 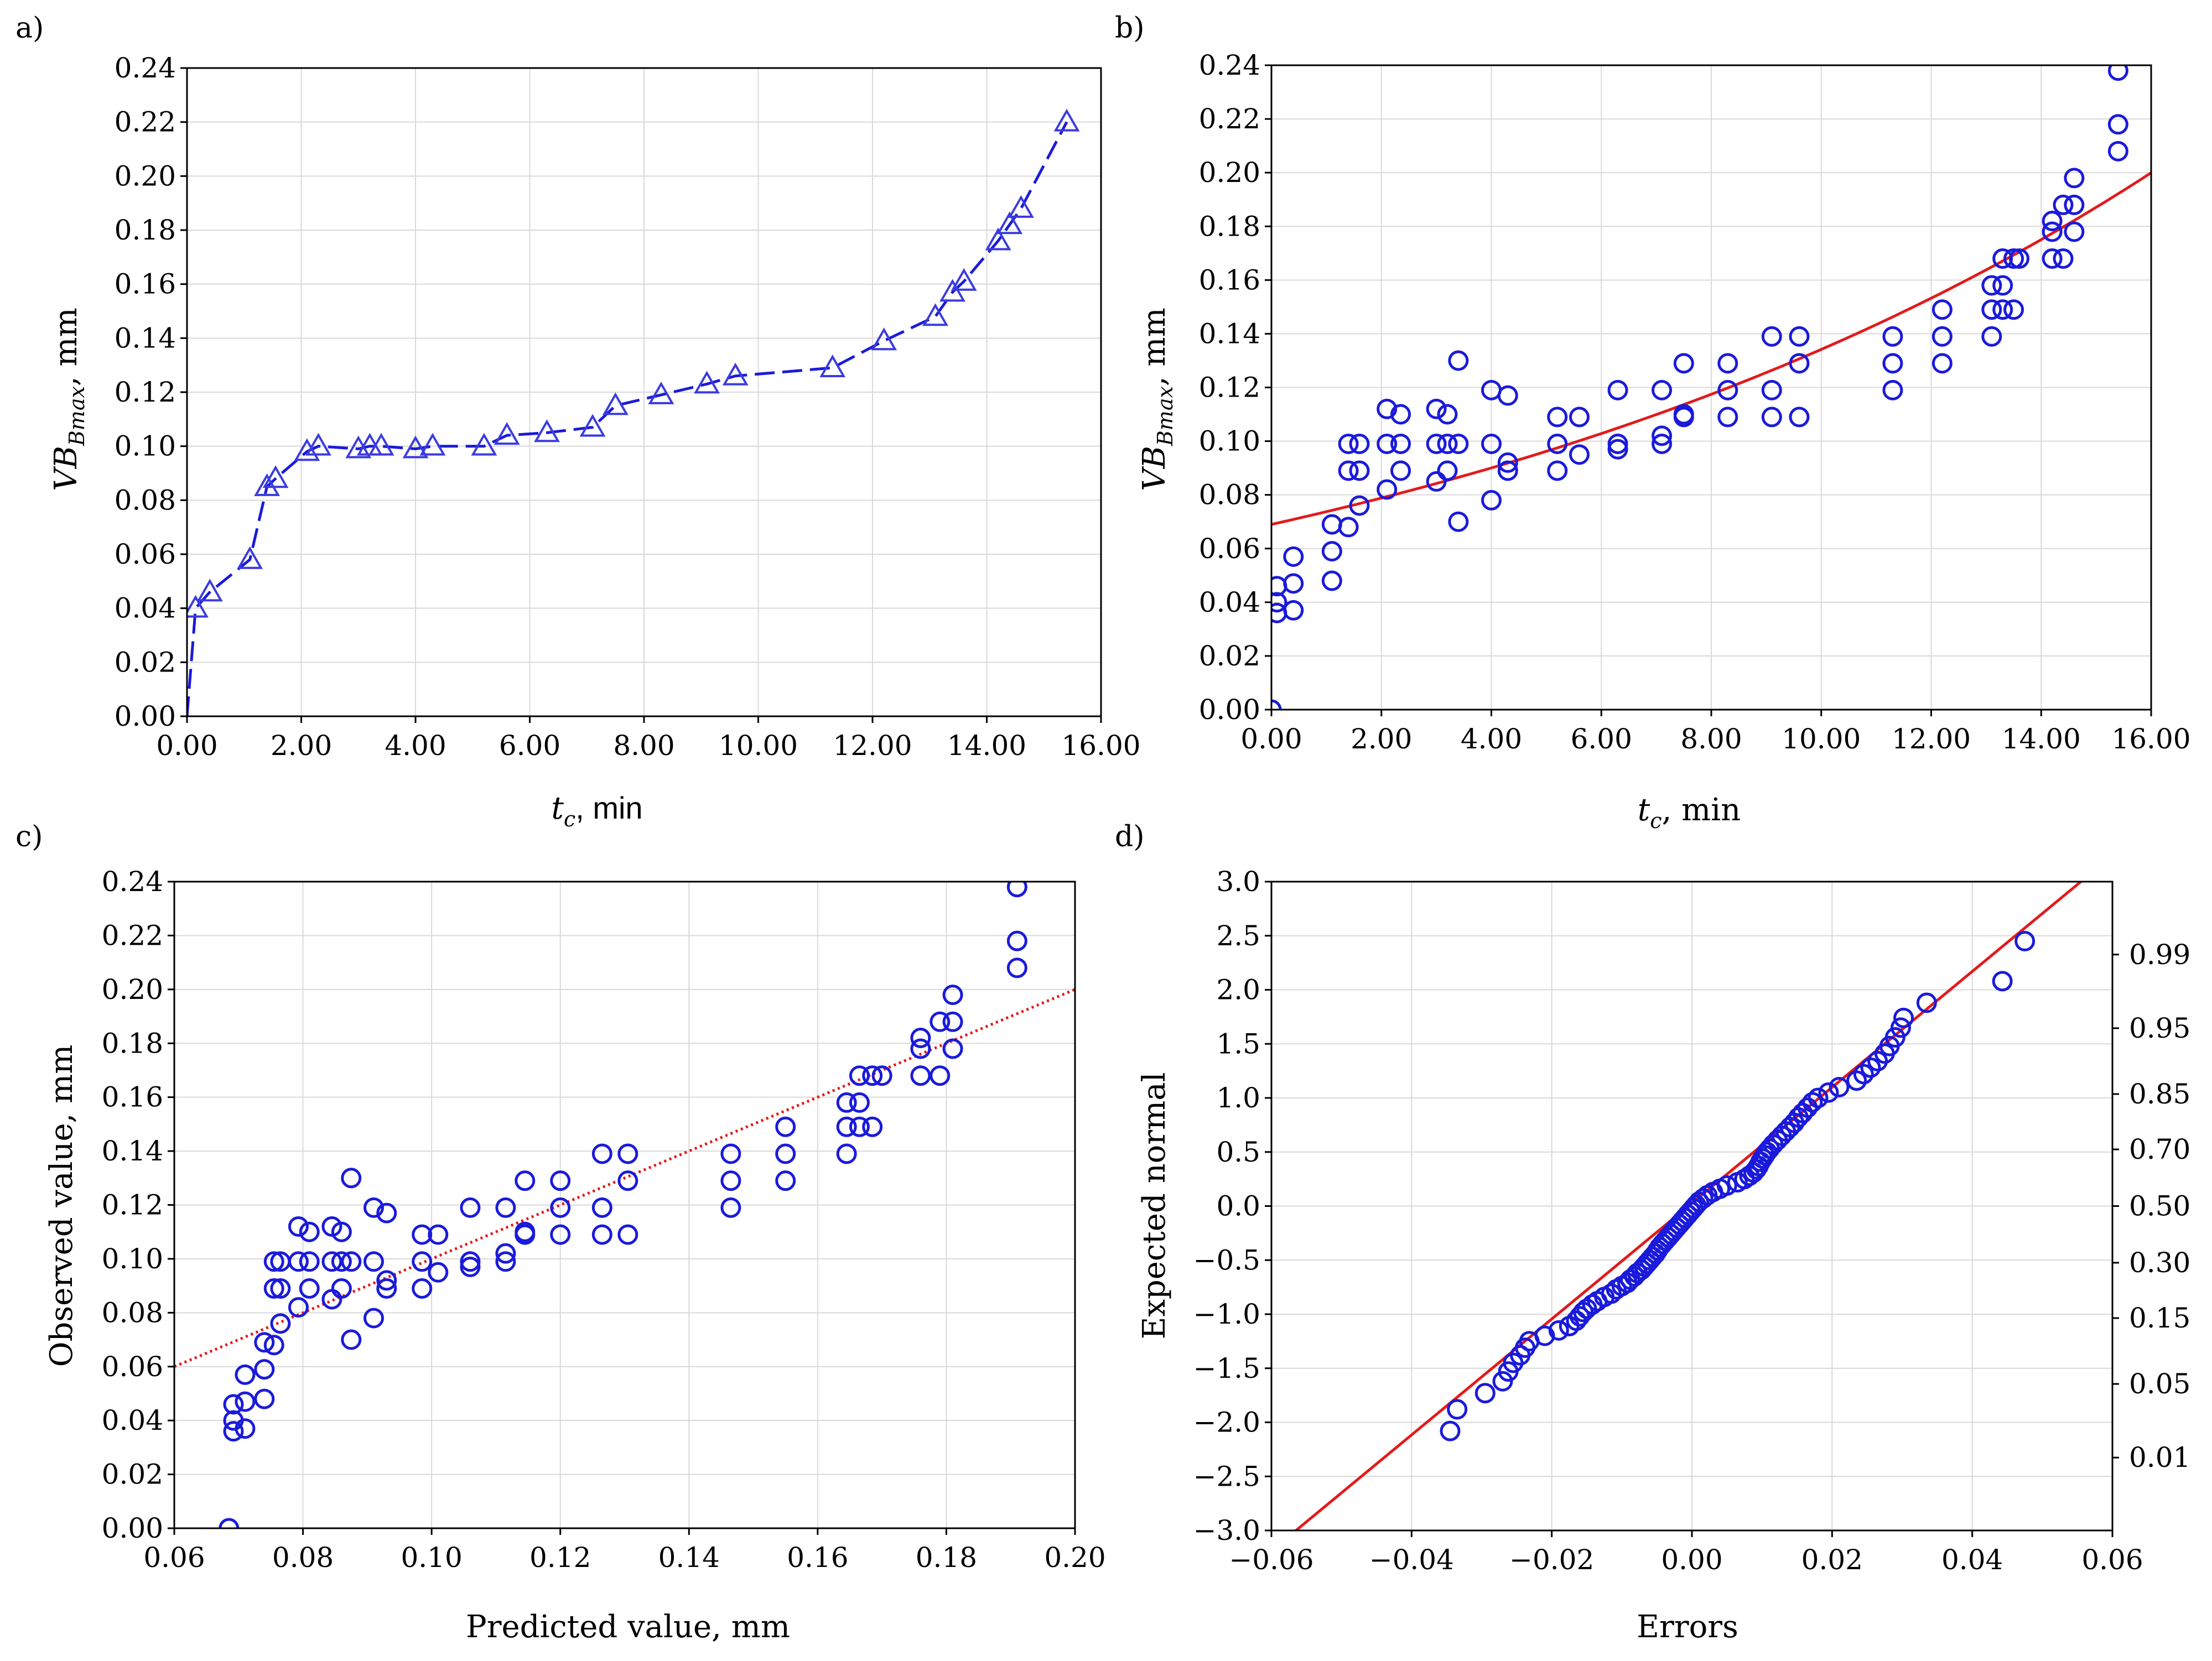 I want to click on data-layer, so click(x=634, y=412).